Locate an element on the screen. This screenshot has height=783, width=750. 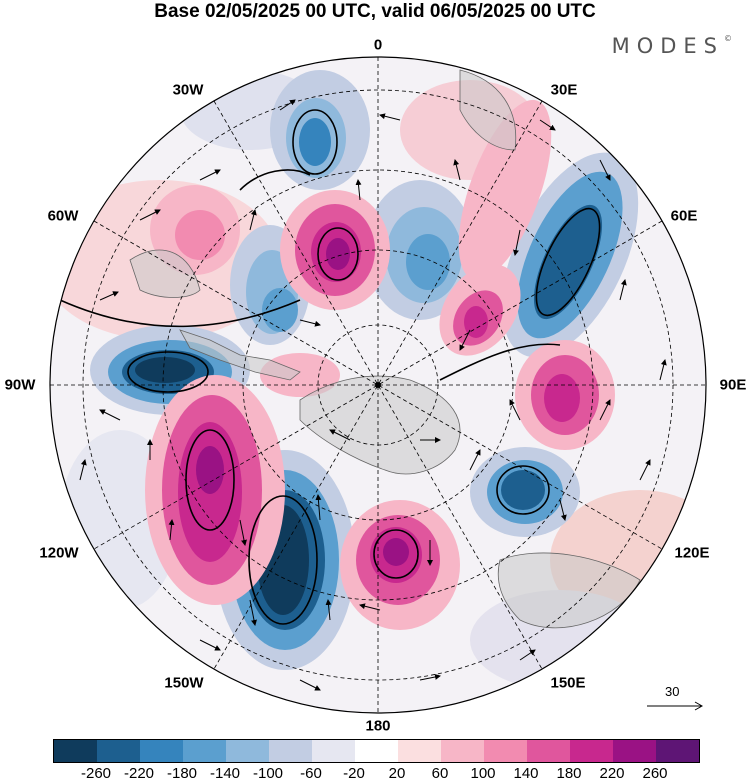
colorbar-tick-label: -220 is located at coordinates (139, 773).